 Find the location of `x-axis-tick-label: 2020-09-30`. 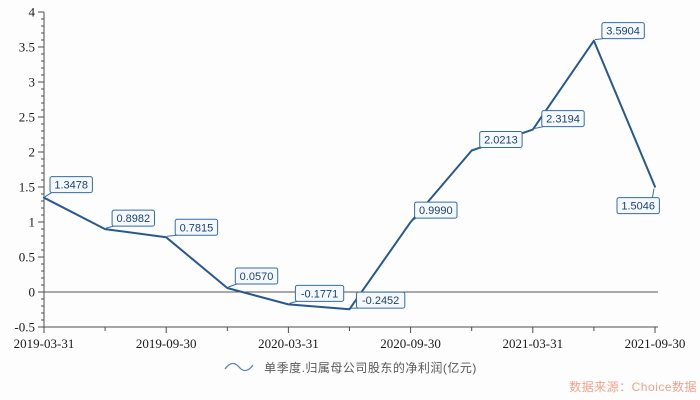

x-axis-tick-label: 2020-09-30 is located at coordinates (410, 343).